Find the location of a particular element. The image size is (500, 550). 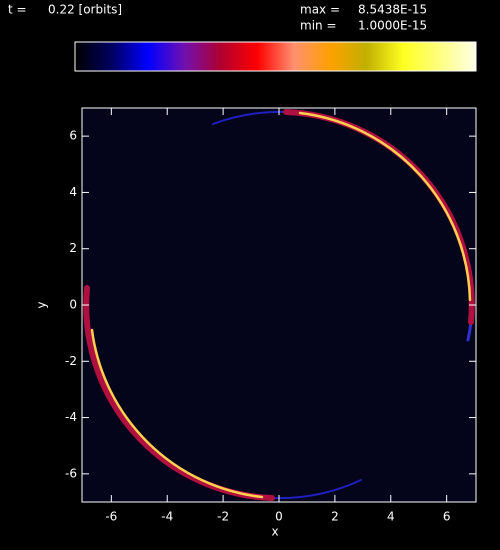

y-tick-label: 0 is located at coordinates (73, 305).